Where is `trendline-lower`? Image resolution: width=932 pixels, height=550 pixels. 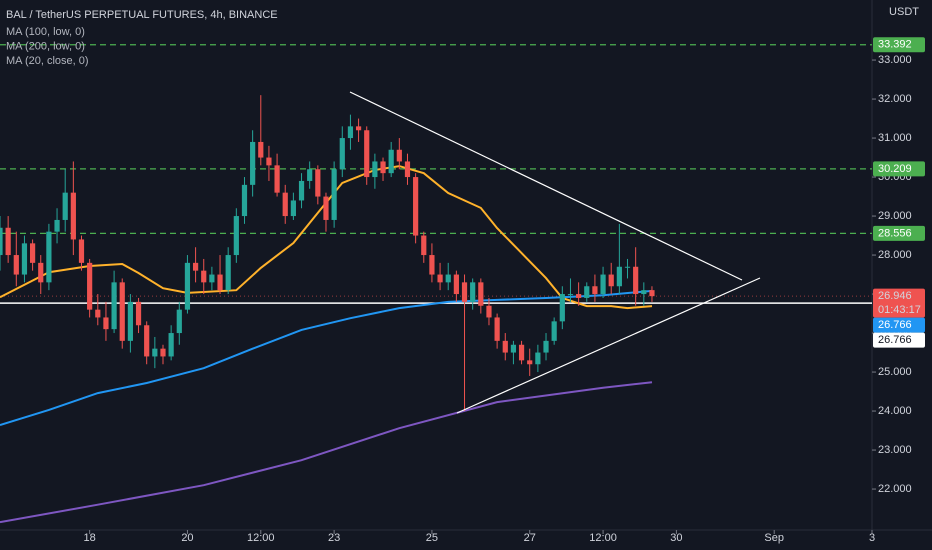 trendline-lower is located at coordinates (608, 345).